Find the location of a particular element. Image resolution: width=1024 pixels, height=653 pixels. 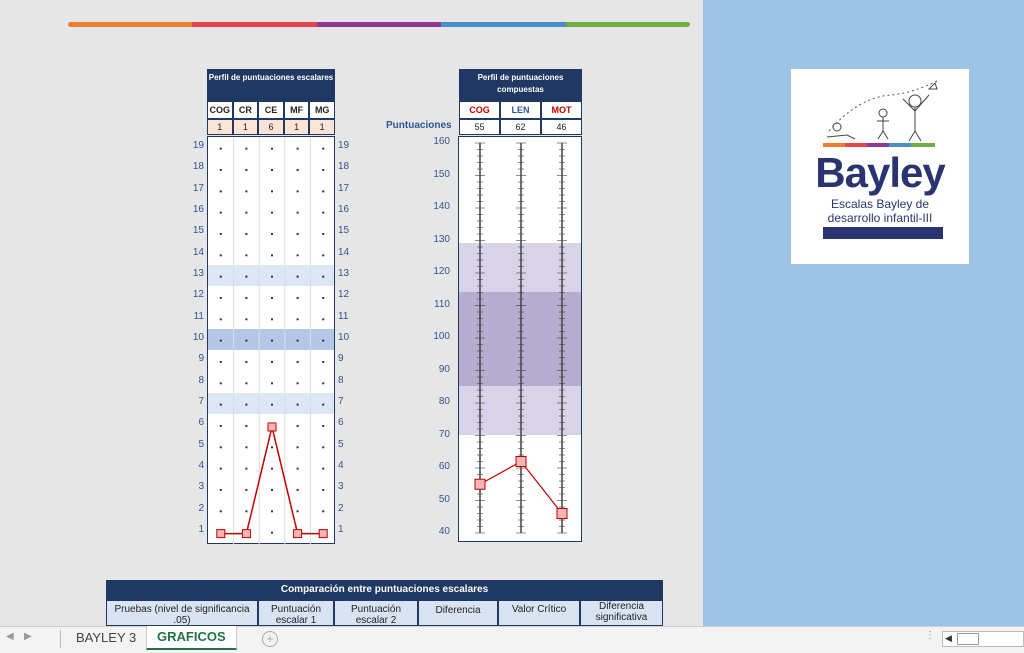

composite-point-len is located at coordinates (521, 461).